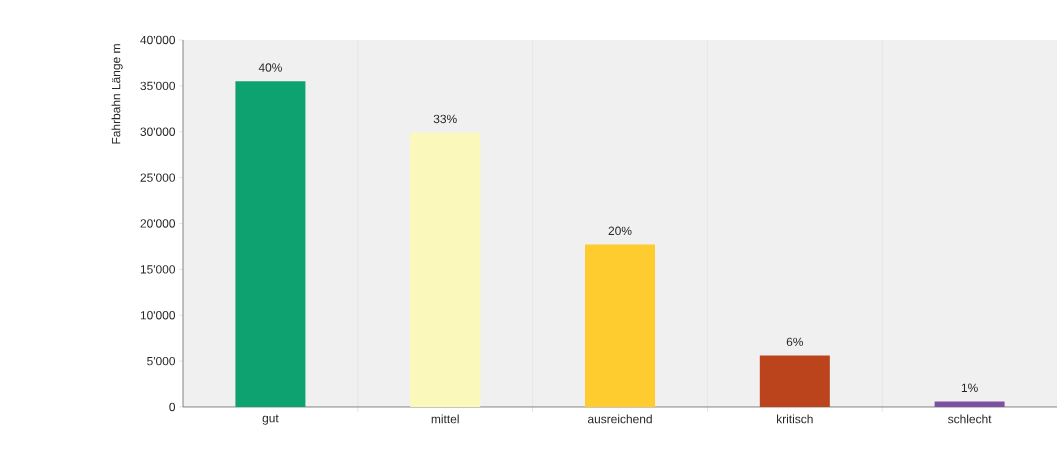 This screenshot has width=1059, height=450. What do you see at coordinates (795, 342) in the screenshot?
I see `annotation: 6%` at bounding box center [795, 342].